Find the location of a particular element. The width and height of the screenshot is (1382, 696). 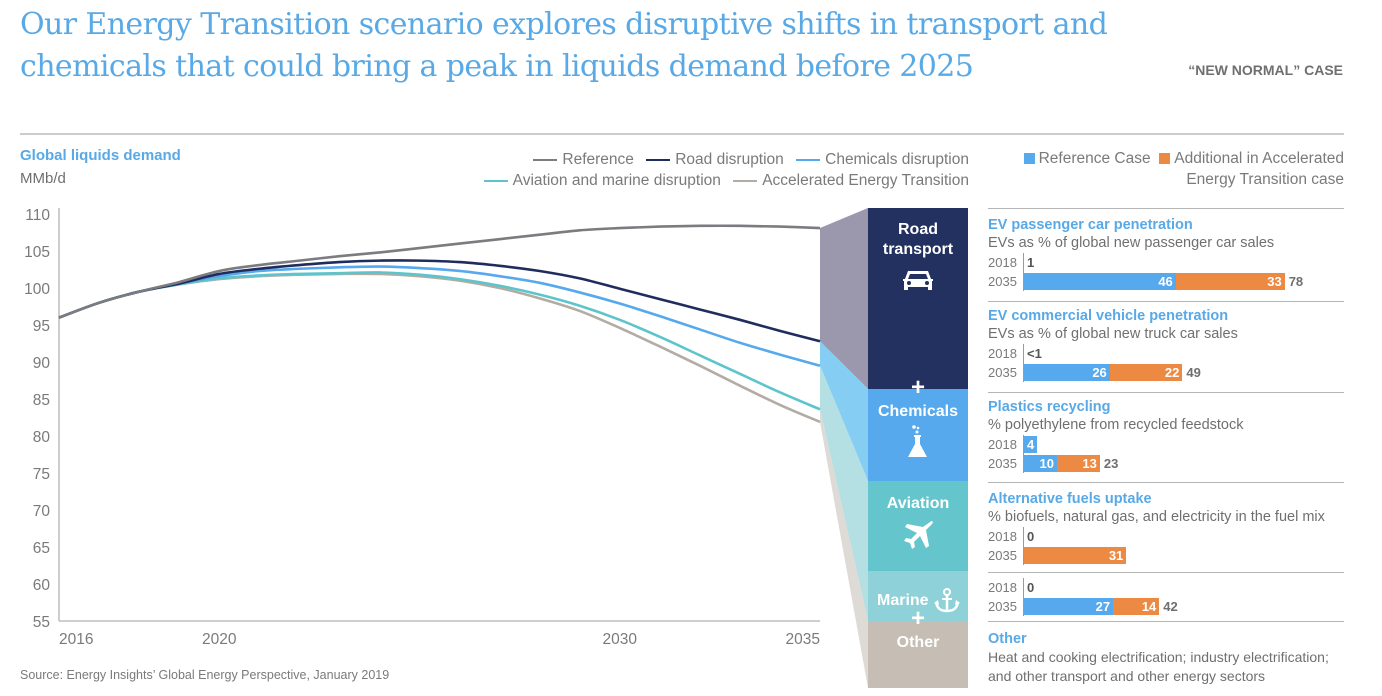

y-tick-label: 105 is located at coordinates (37, 252).